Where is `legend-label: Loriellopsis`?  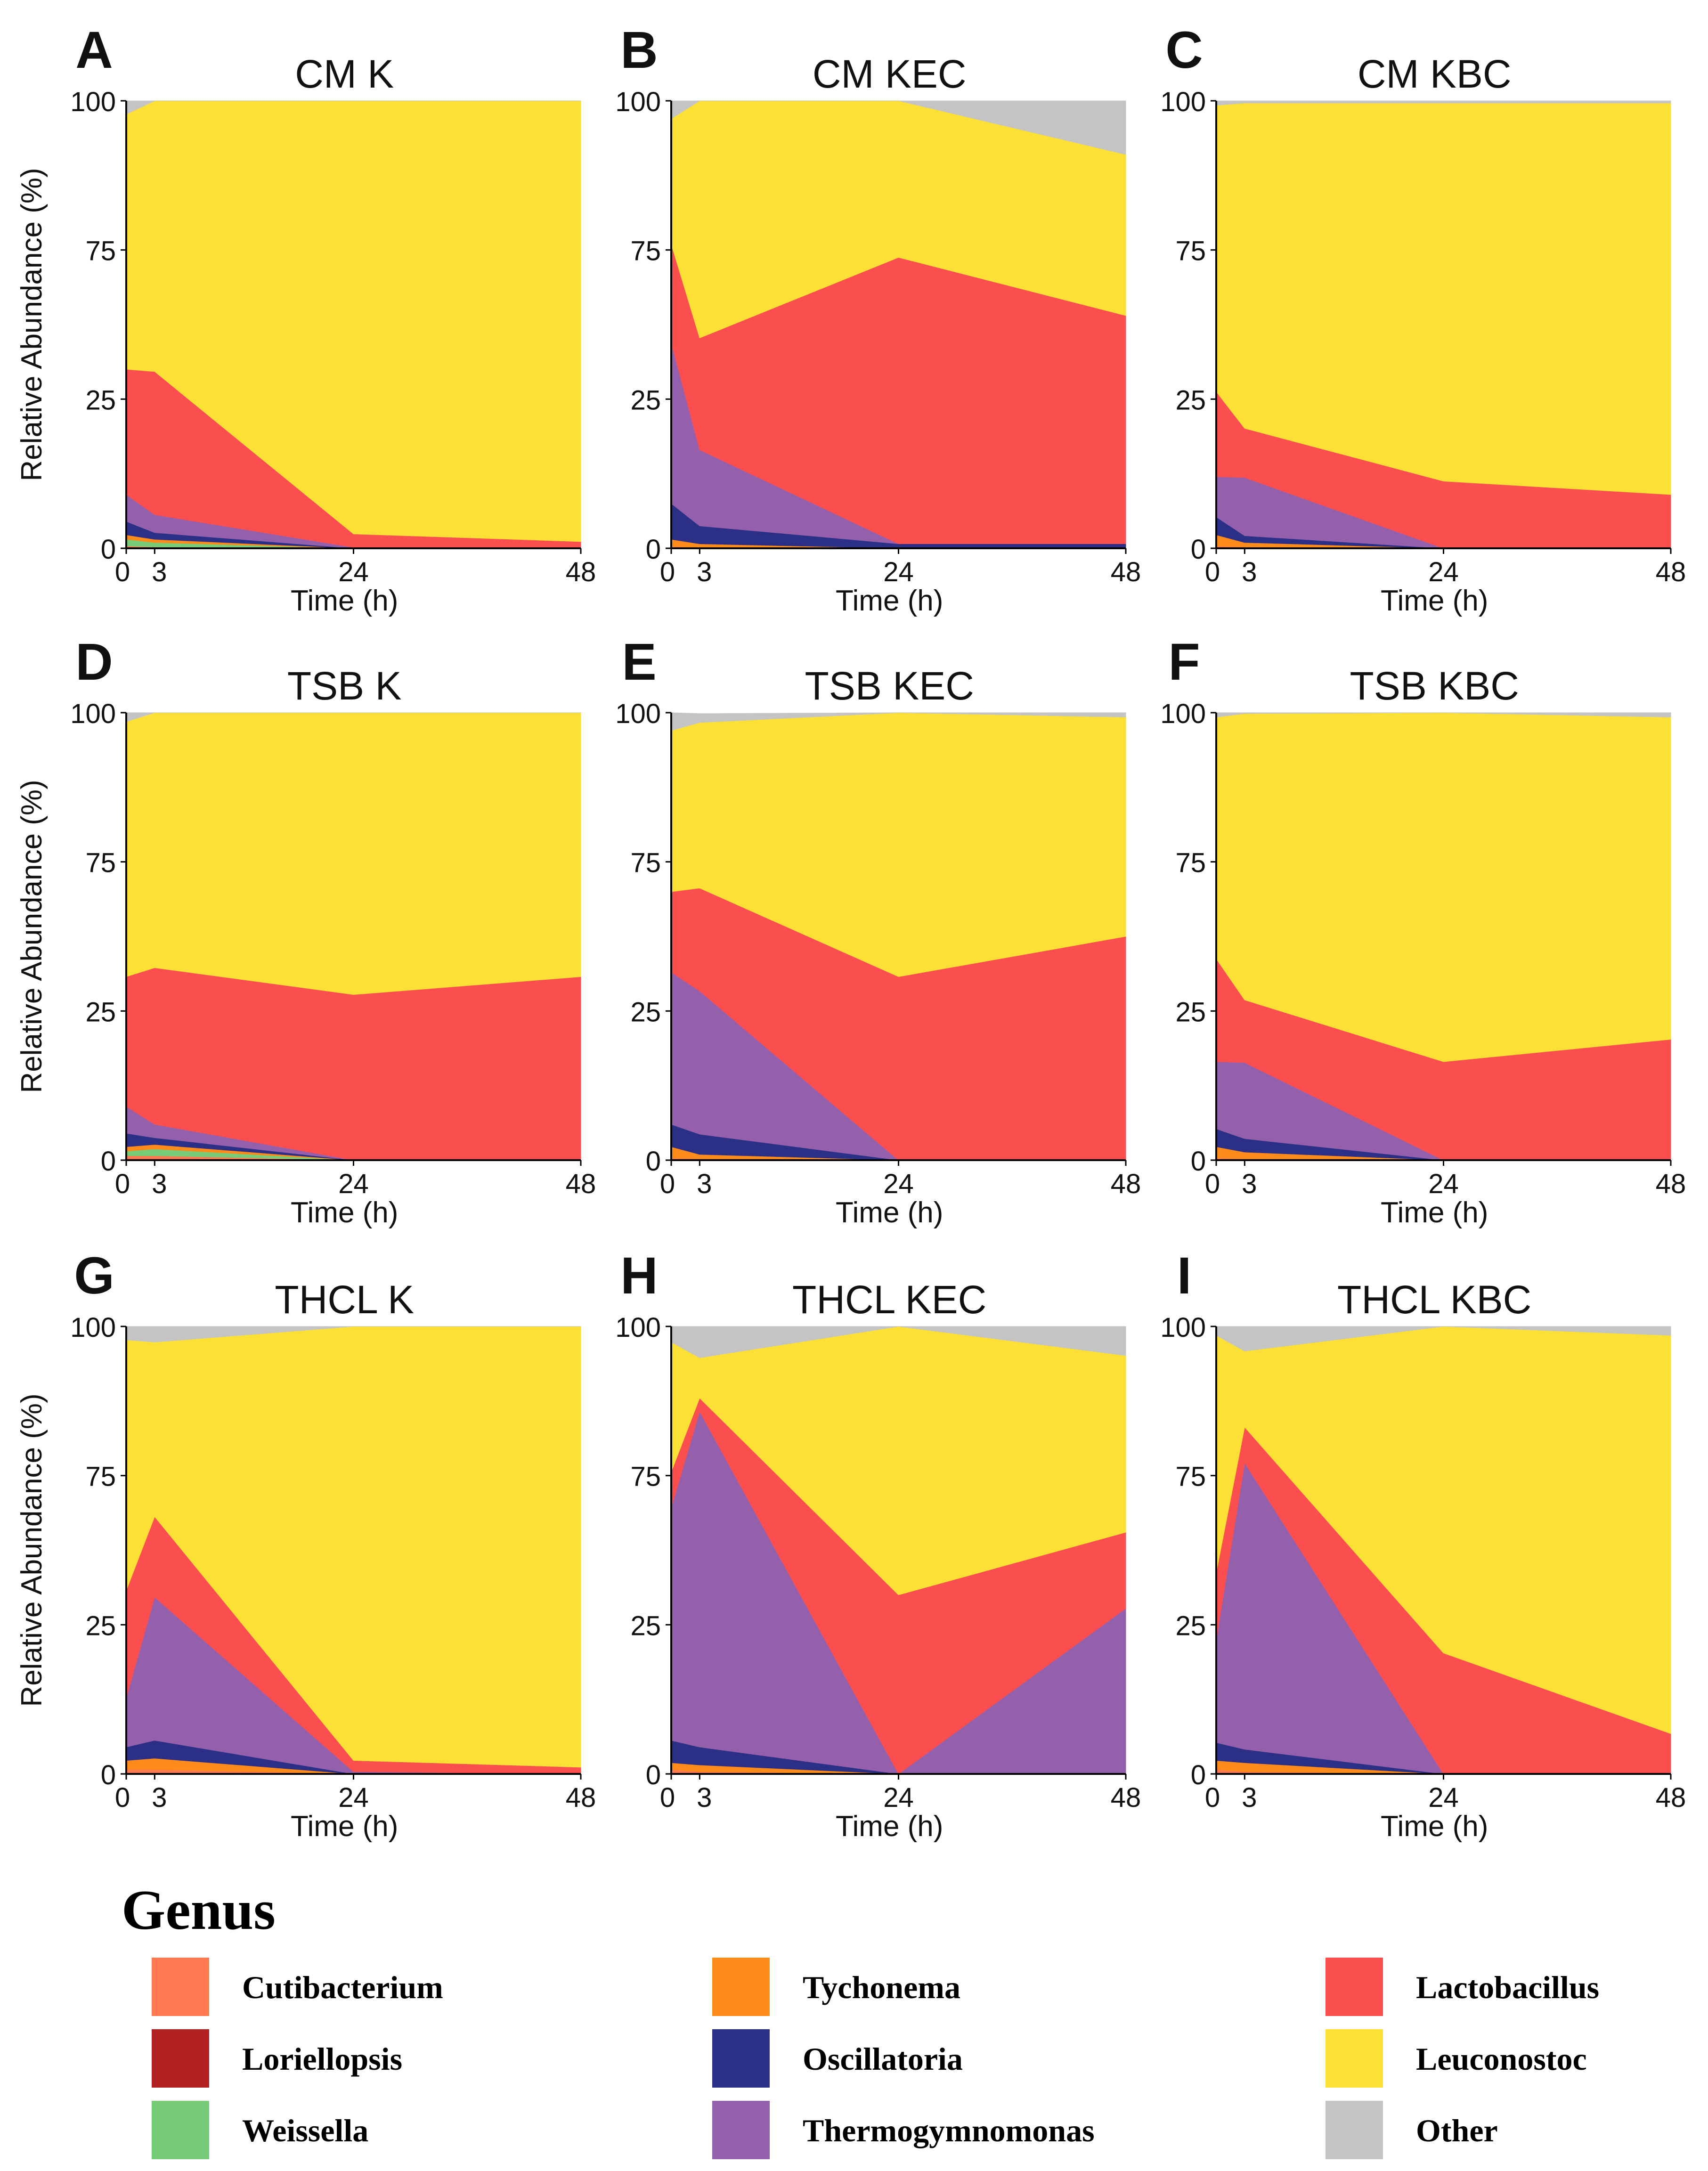 legend-label: Loriellopsis is located at coordinates (322, 2059).